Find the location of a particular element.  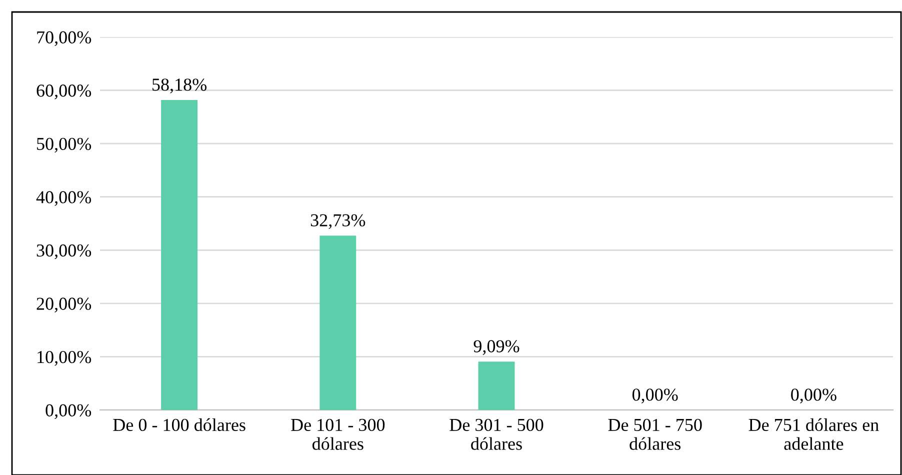

x-tick-label: De 301 - 500 dólares is located at coordinates (497, 434).